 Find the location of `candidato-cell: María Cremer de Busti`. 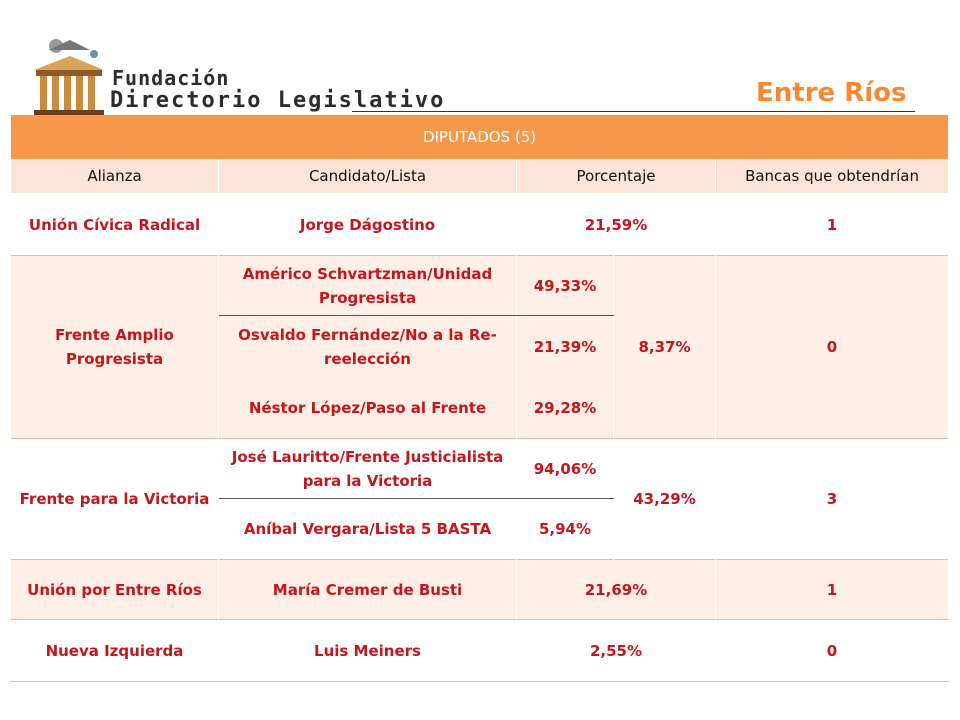

candidato-cell: María Cremer de Busti is located at coordinates (367, 589).